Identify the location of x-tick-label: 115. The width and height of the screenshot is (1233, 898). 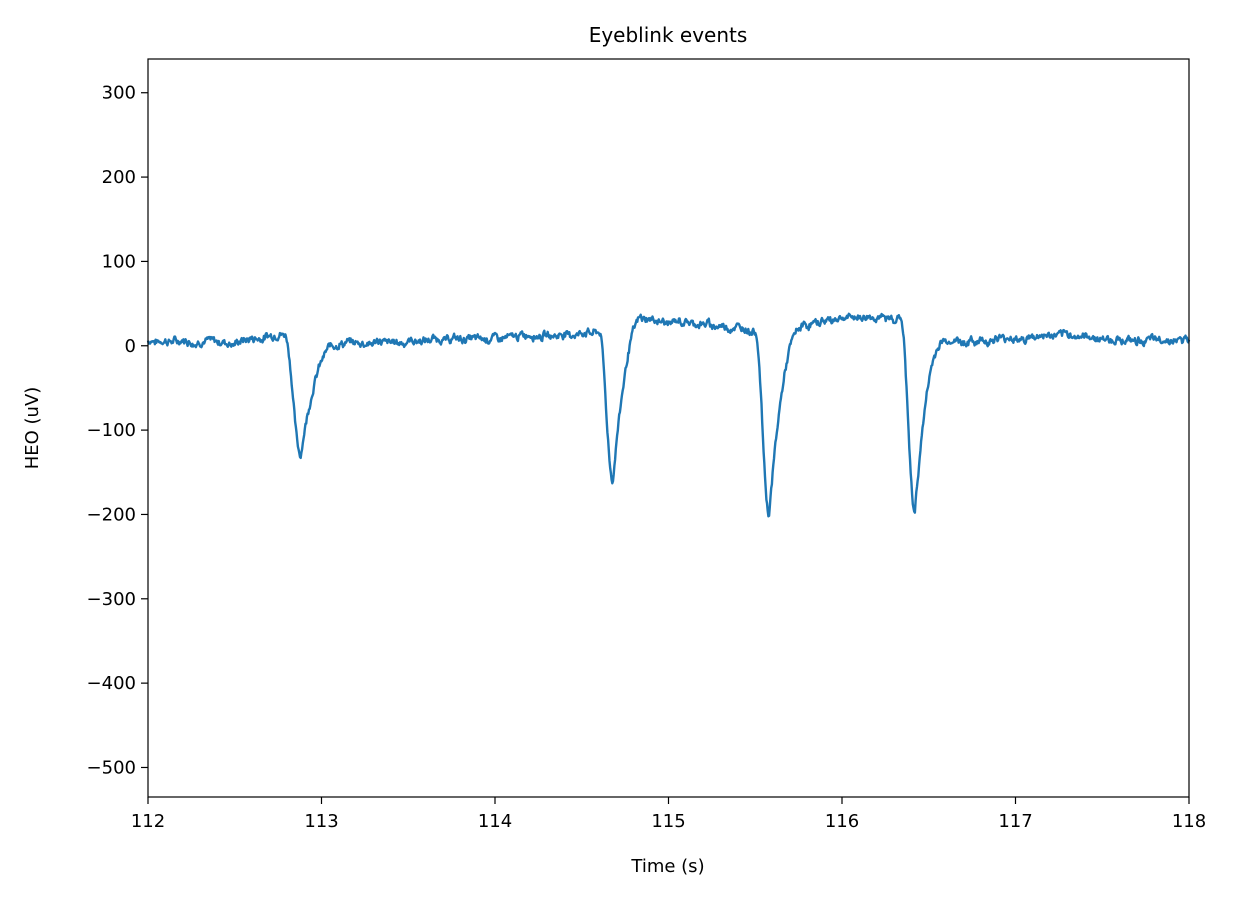
(668, 821).